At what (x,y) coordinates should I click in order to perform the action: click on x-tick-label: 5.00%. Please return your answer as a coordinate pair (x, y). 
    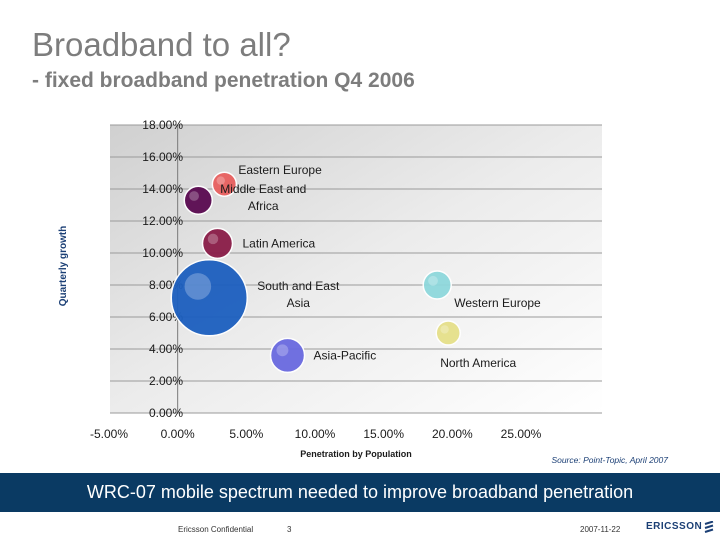
    Looking at the image, I should click on (246, 434).